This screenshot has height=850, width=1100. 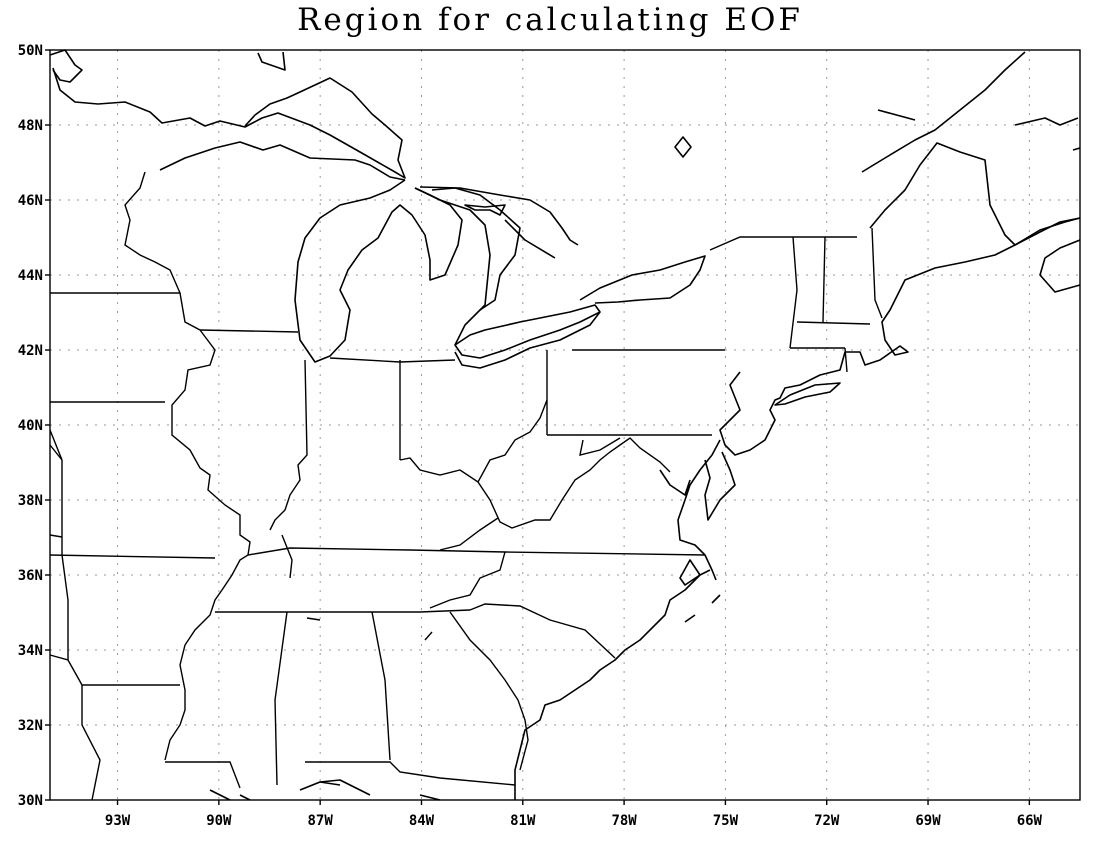 What do you see at coordinates (624, 821) in the screenshot?
I see `lon-tick-label: 78W` at bounding box center [624, 821].